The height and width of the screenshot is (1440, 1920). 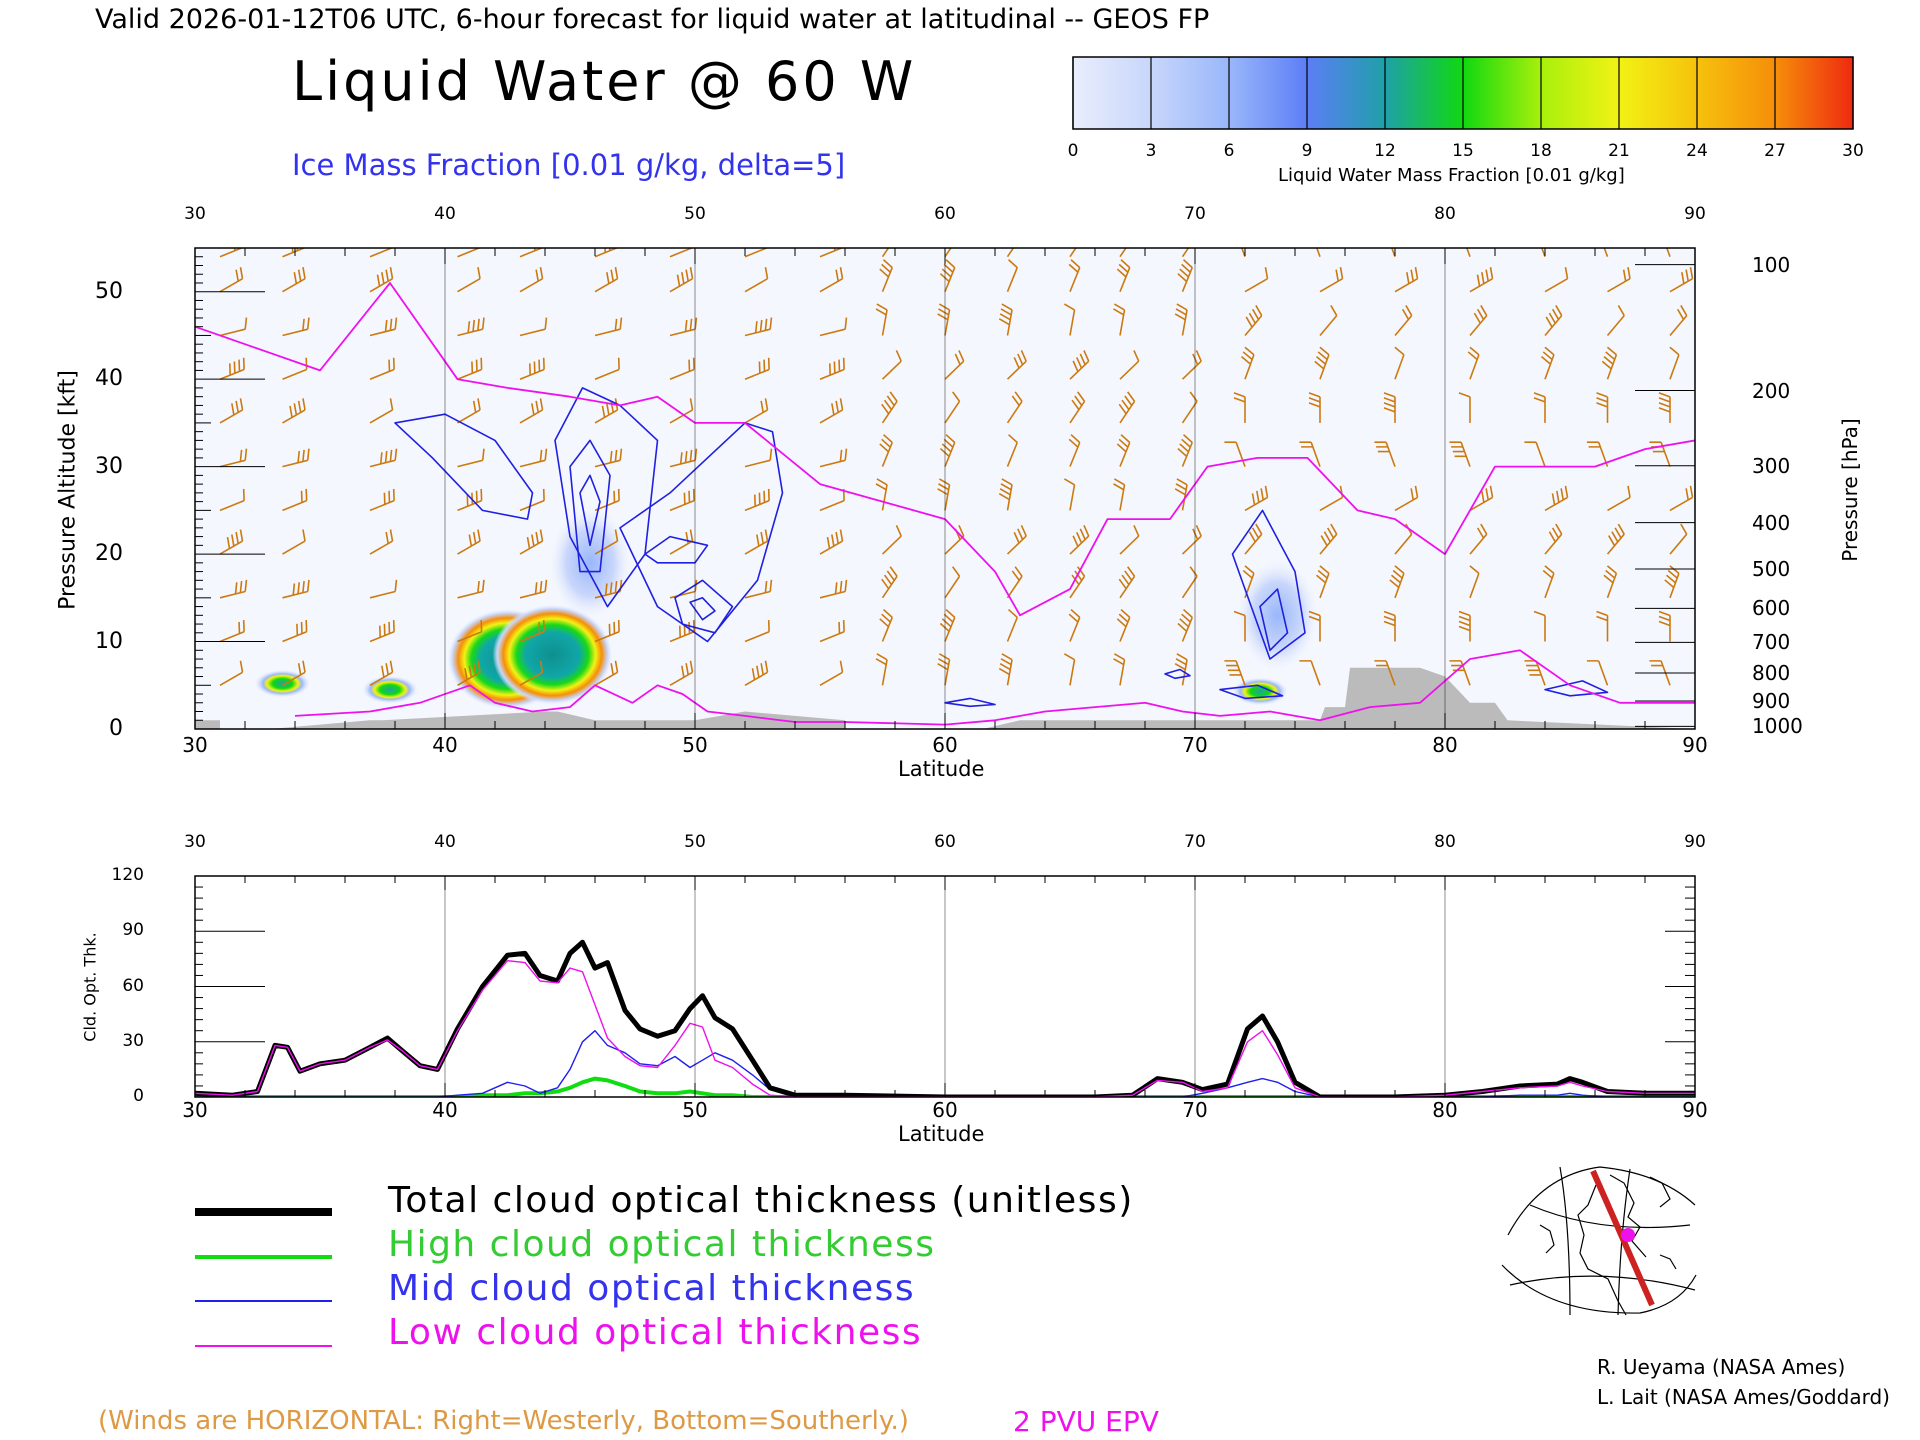 What do you see at coordinates (1771, 701) in the screenshot?
I see `pressure-tick-label: 900` at bounding box center [1771, 701].